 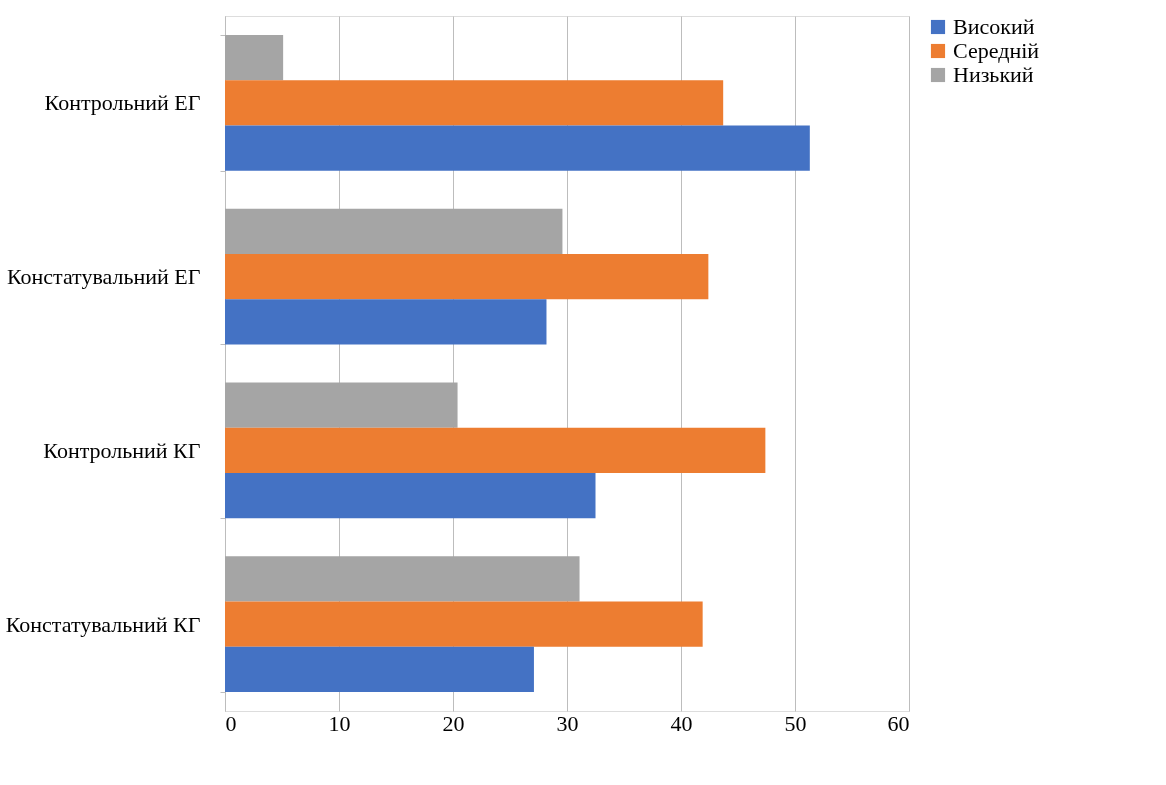 What do you see at coordinates (453, 723) in the screenshot?
I see `x-tick-label: 20` at bounding box center [453, 723].